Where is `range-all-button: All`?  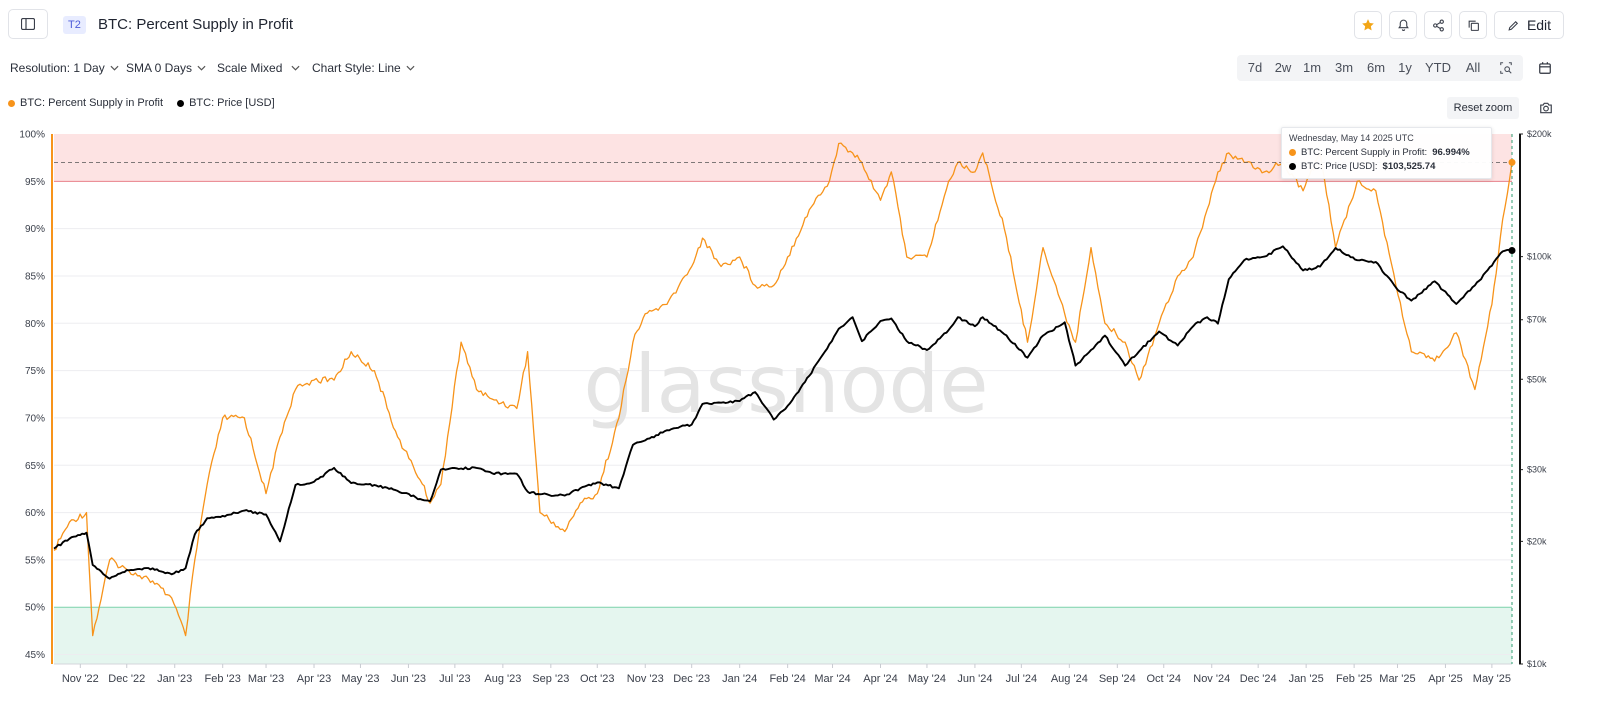 range-all-button: All is located at coordinates (1473, 67).